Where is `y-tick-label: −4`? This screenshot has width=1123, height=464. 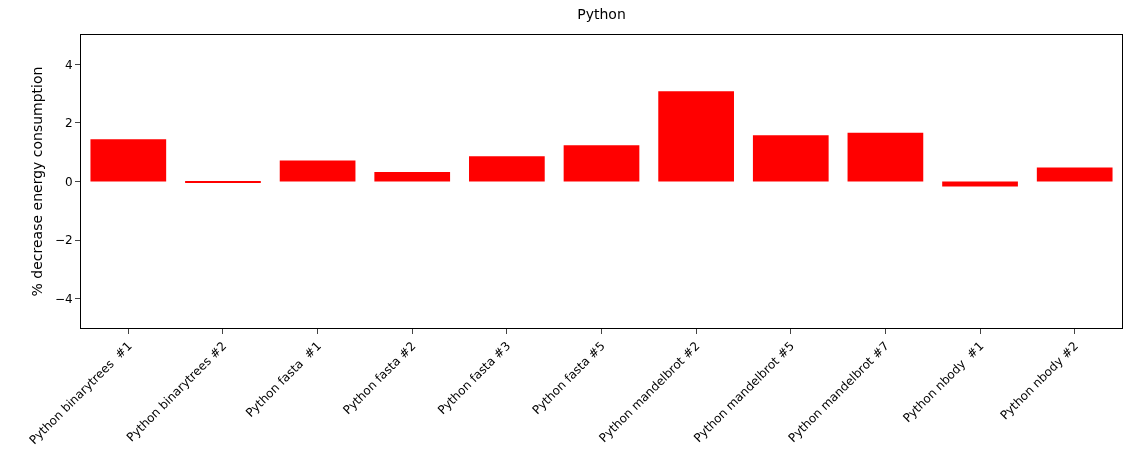 y-tick-label: −4 is located at coordinates (63, 298).